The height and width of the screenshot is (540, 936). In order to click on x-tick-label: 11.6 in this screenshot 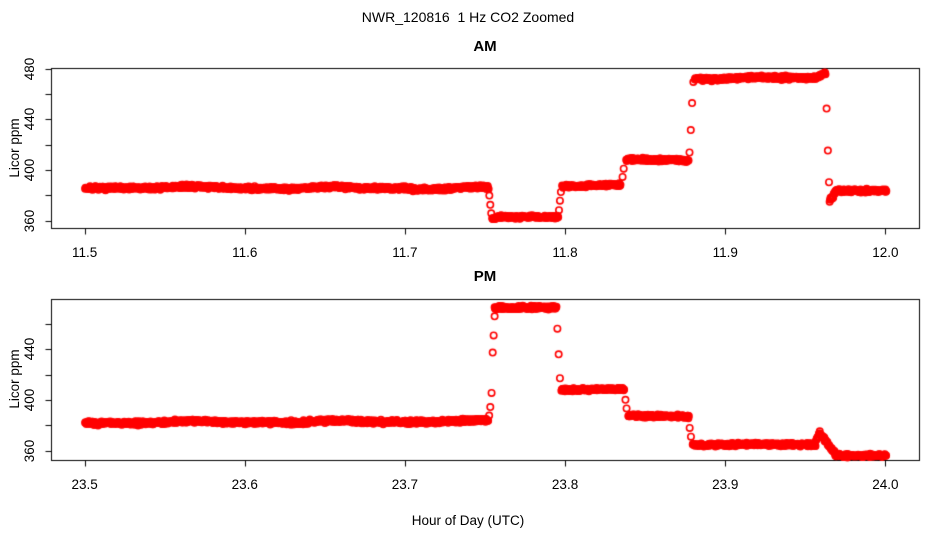, I will do `click(245, 252)`.